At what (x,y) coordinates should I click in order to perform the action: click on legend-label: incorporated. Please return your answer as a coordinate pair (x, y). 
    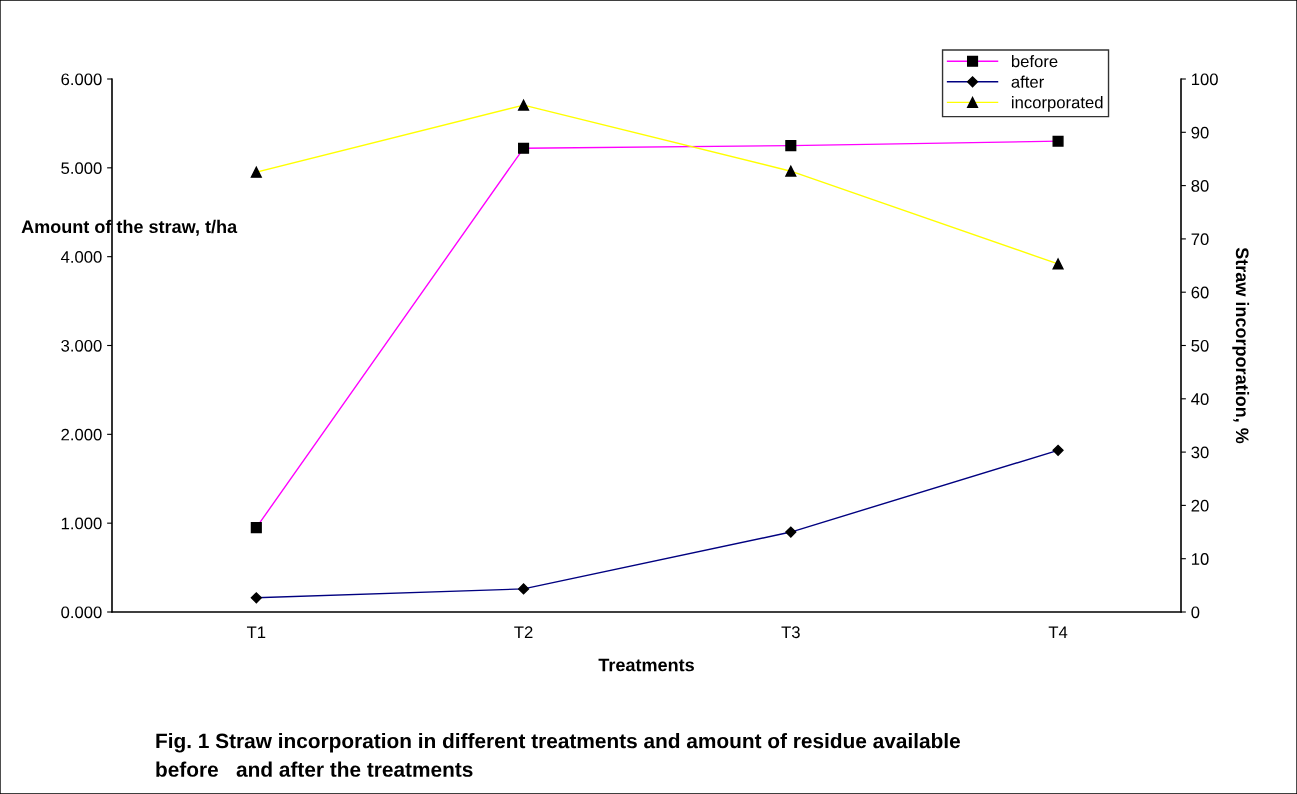
    Looking at the image, I should click on (1057, 104).